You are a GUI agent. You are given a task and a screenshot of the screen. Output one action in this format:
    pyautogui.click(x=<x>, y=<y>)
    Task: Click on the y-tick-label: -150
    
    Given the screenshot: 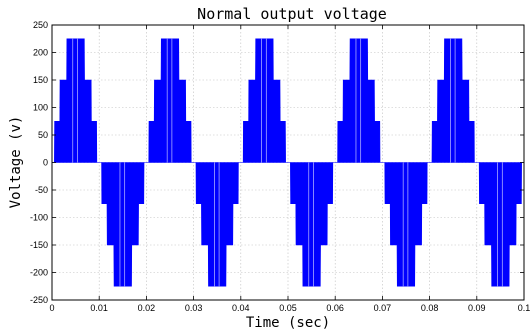 What is the action you would take?
    pyautogui.click(x=39, y=245)
    